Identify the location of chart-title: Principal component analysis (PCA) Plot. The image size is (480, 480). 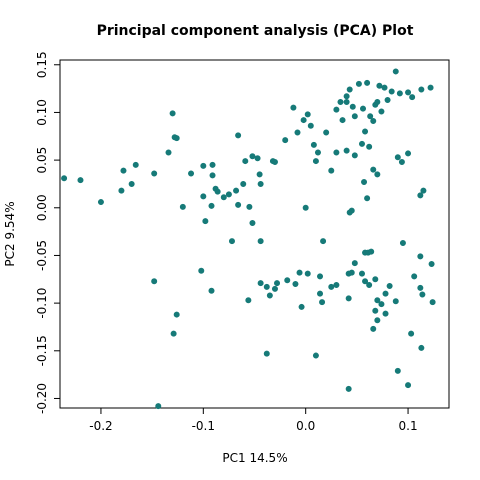
(255, 31).